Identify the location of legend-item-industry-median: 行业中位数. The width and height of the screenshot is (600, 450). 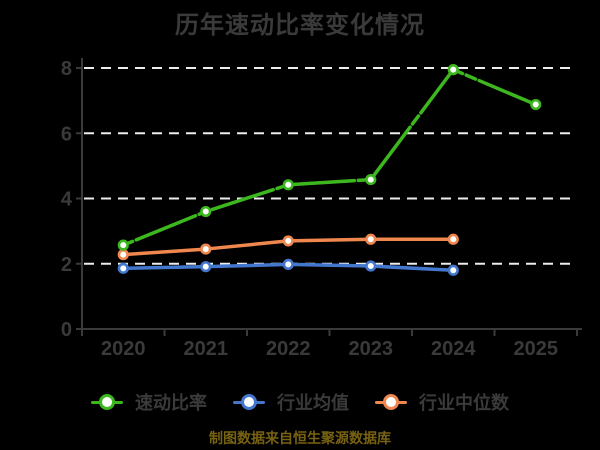
(442, 402).